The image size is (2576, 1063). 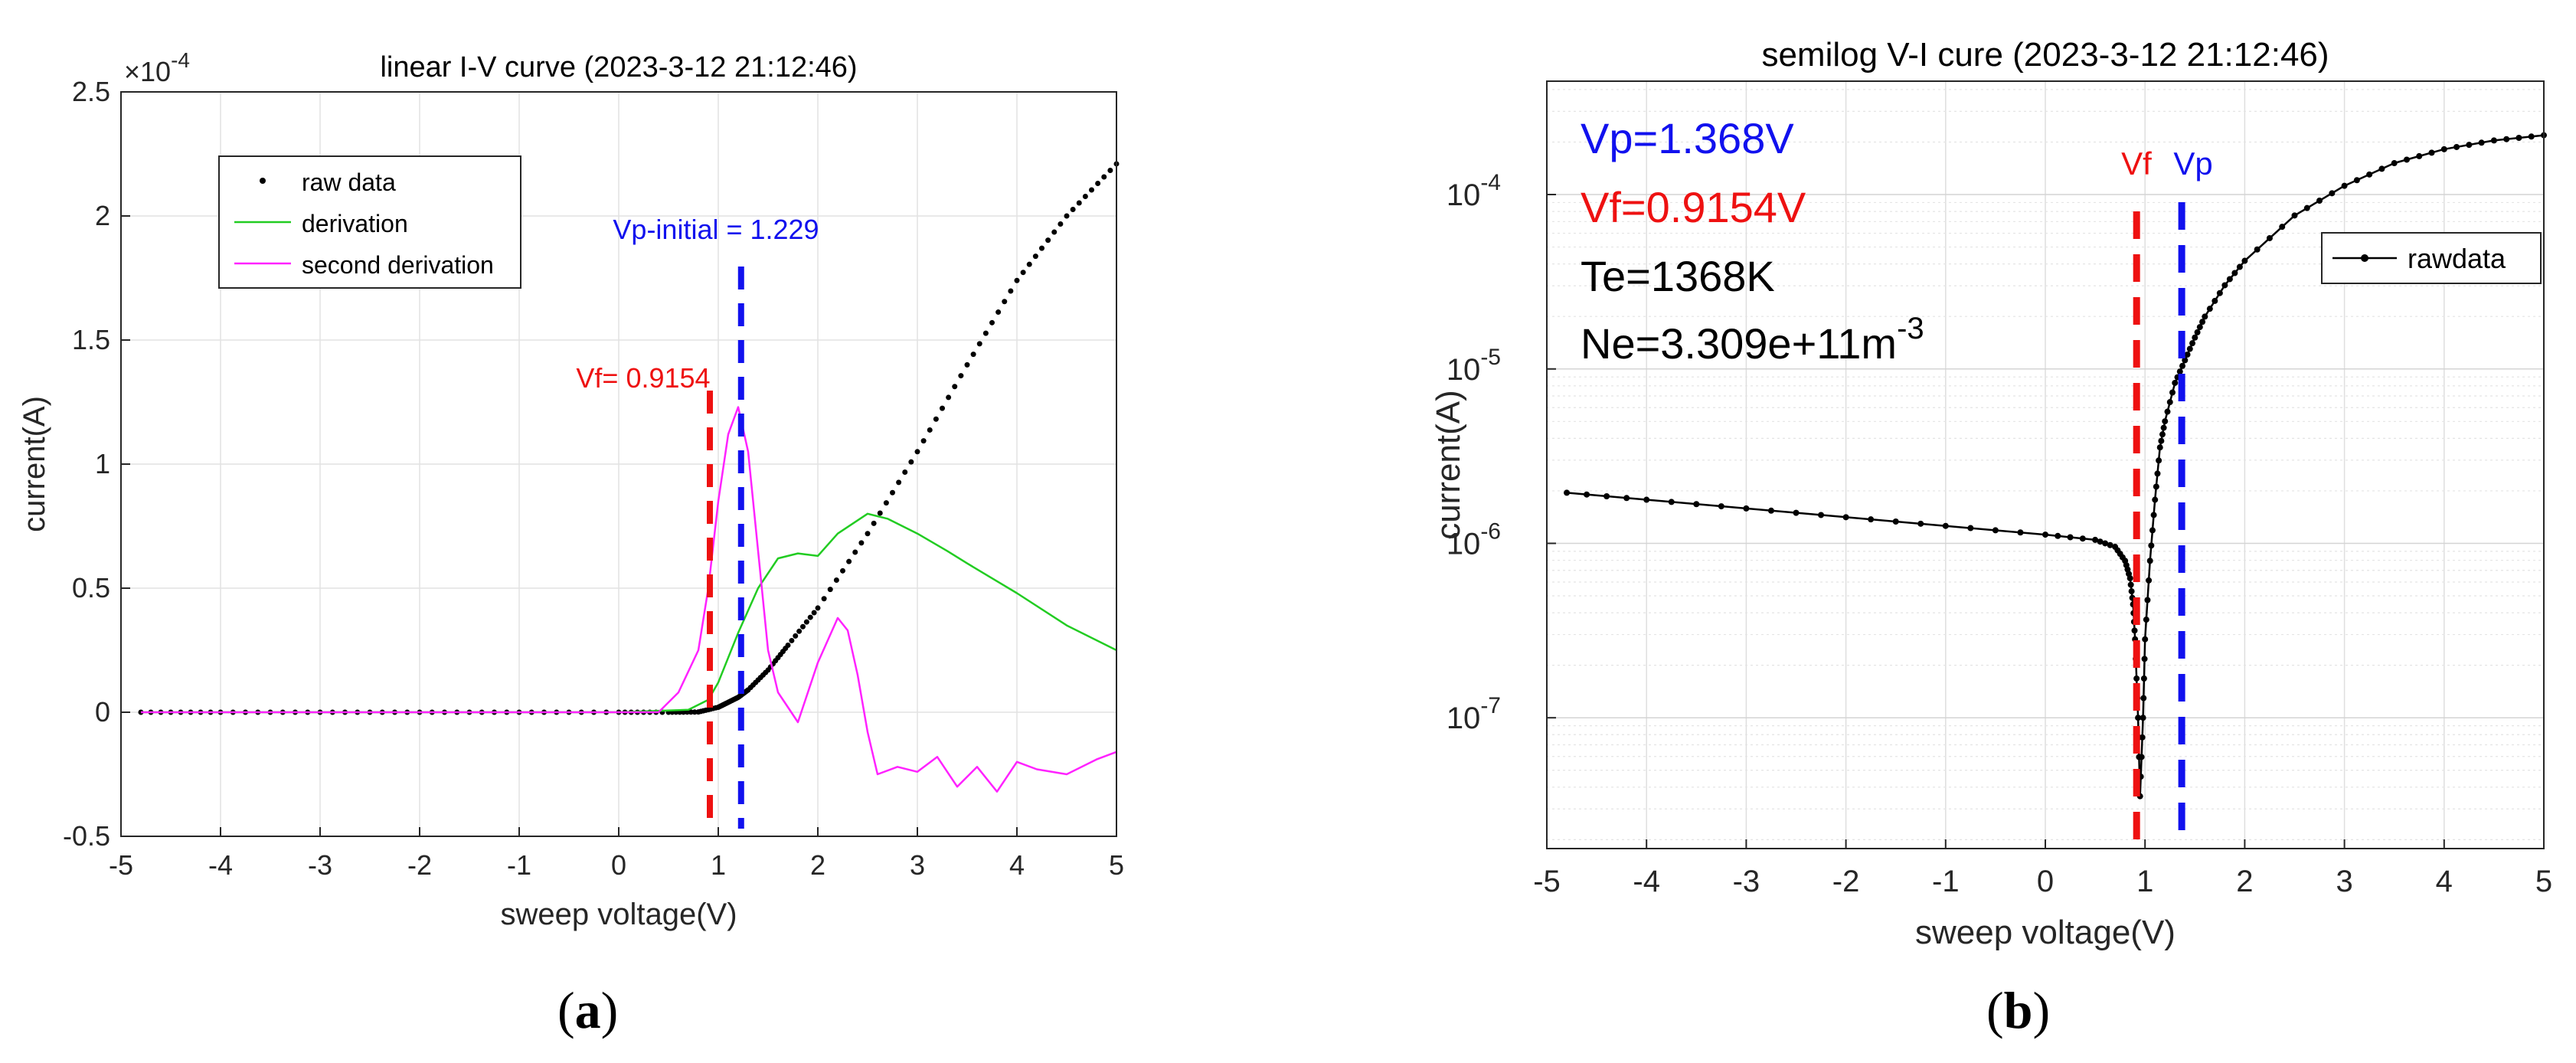 I want to click on tick-label-x-a: 1, so click(x=718, y=865).